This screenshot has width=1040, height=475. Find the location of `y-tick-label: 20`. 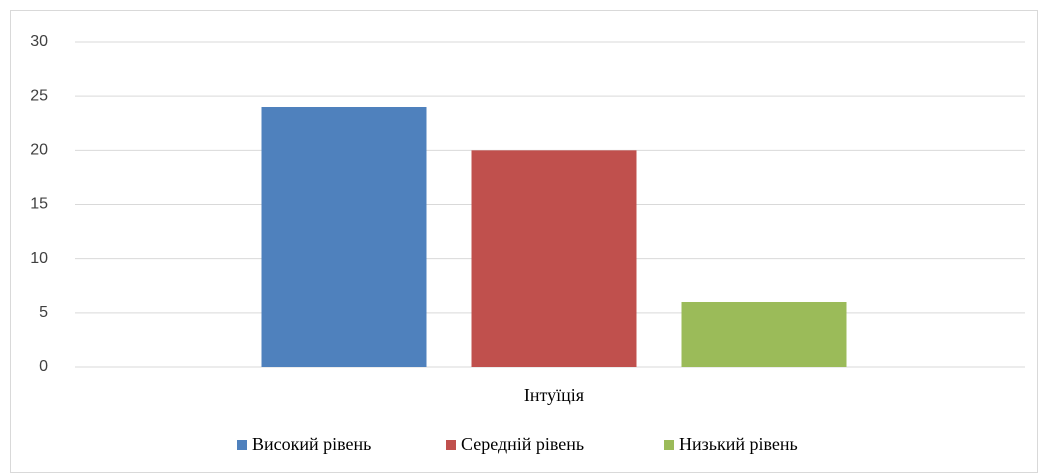

y-tick-label: 20 is located at coordinates (39, 150).